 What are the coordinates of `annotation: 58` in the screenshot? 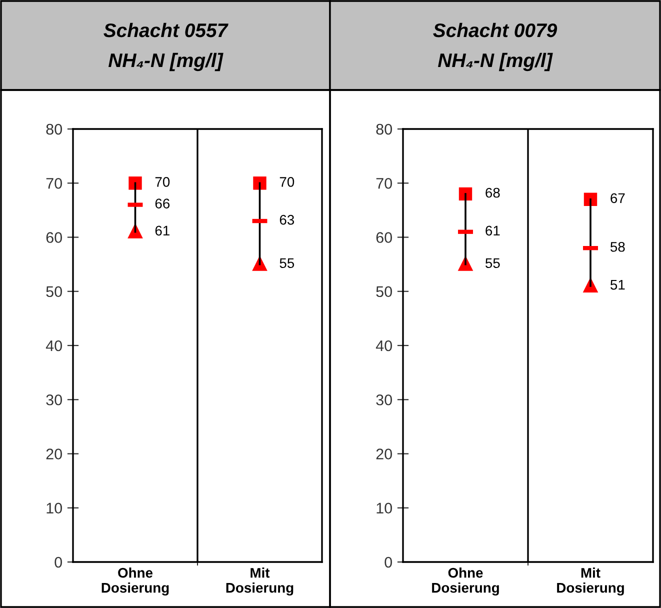 It's located at (617, 247).